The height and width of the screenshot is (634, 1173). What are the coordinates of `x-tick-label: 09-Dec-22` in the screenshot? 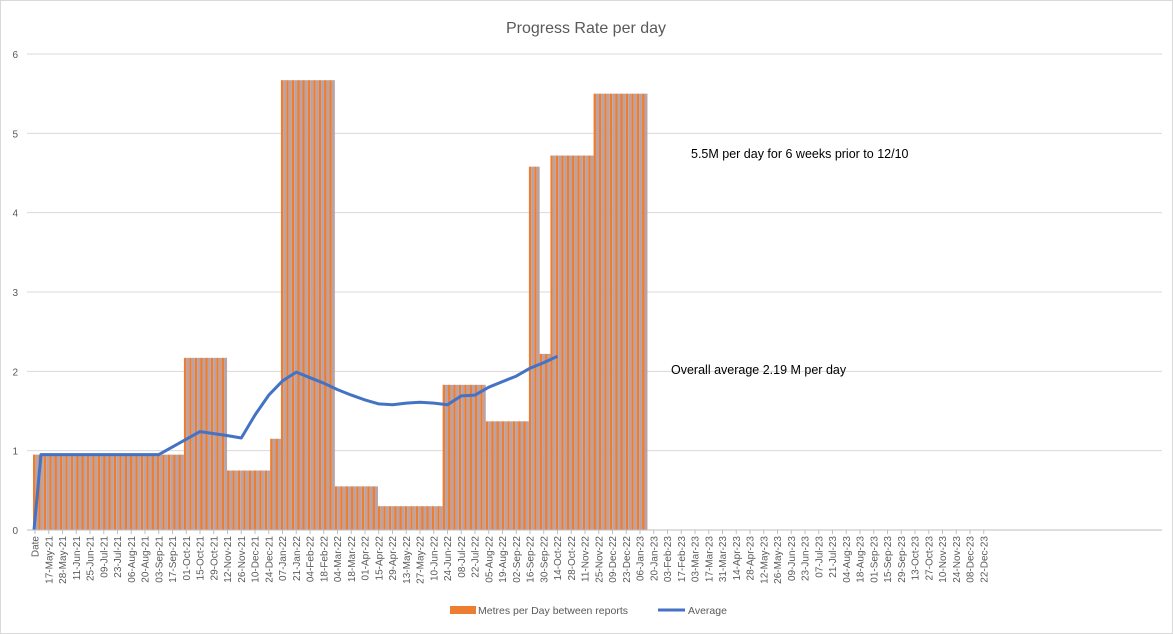 It's located at (613, 559).